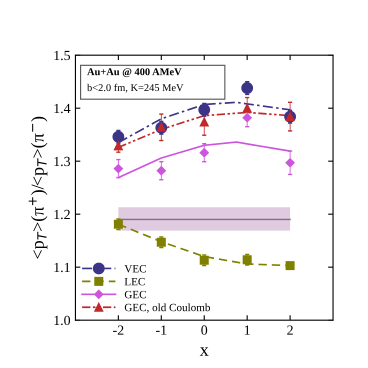  What do you see at coordinates (161, 330) in the screenshot?
I see `x-tick-label: -1` at bounding box center [161, 330].